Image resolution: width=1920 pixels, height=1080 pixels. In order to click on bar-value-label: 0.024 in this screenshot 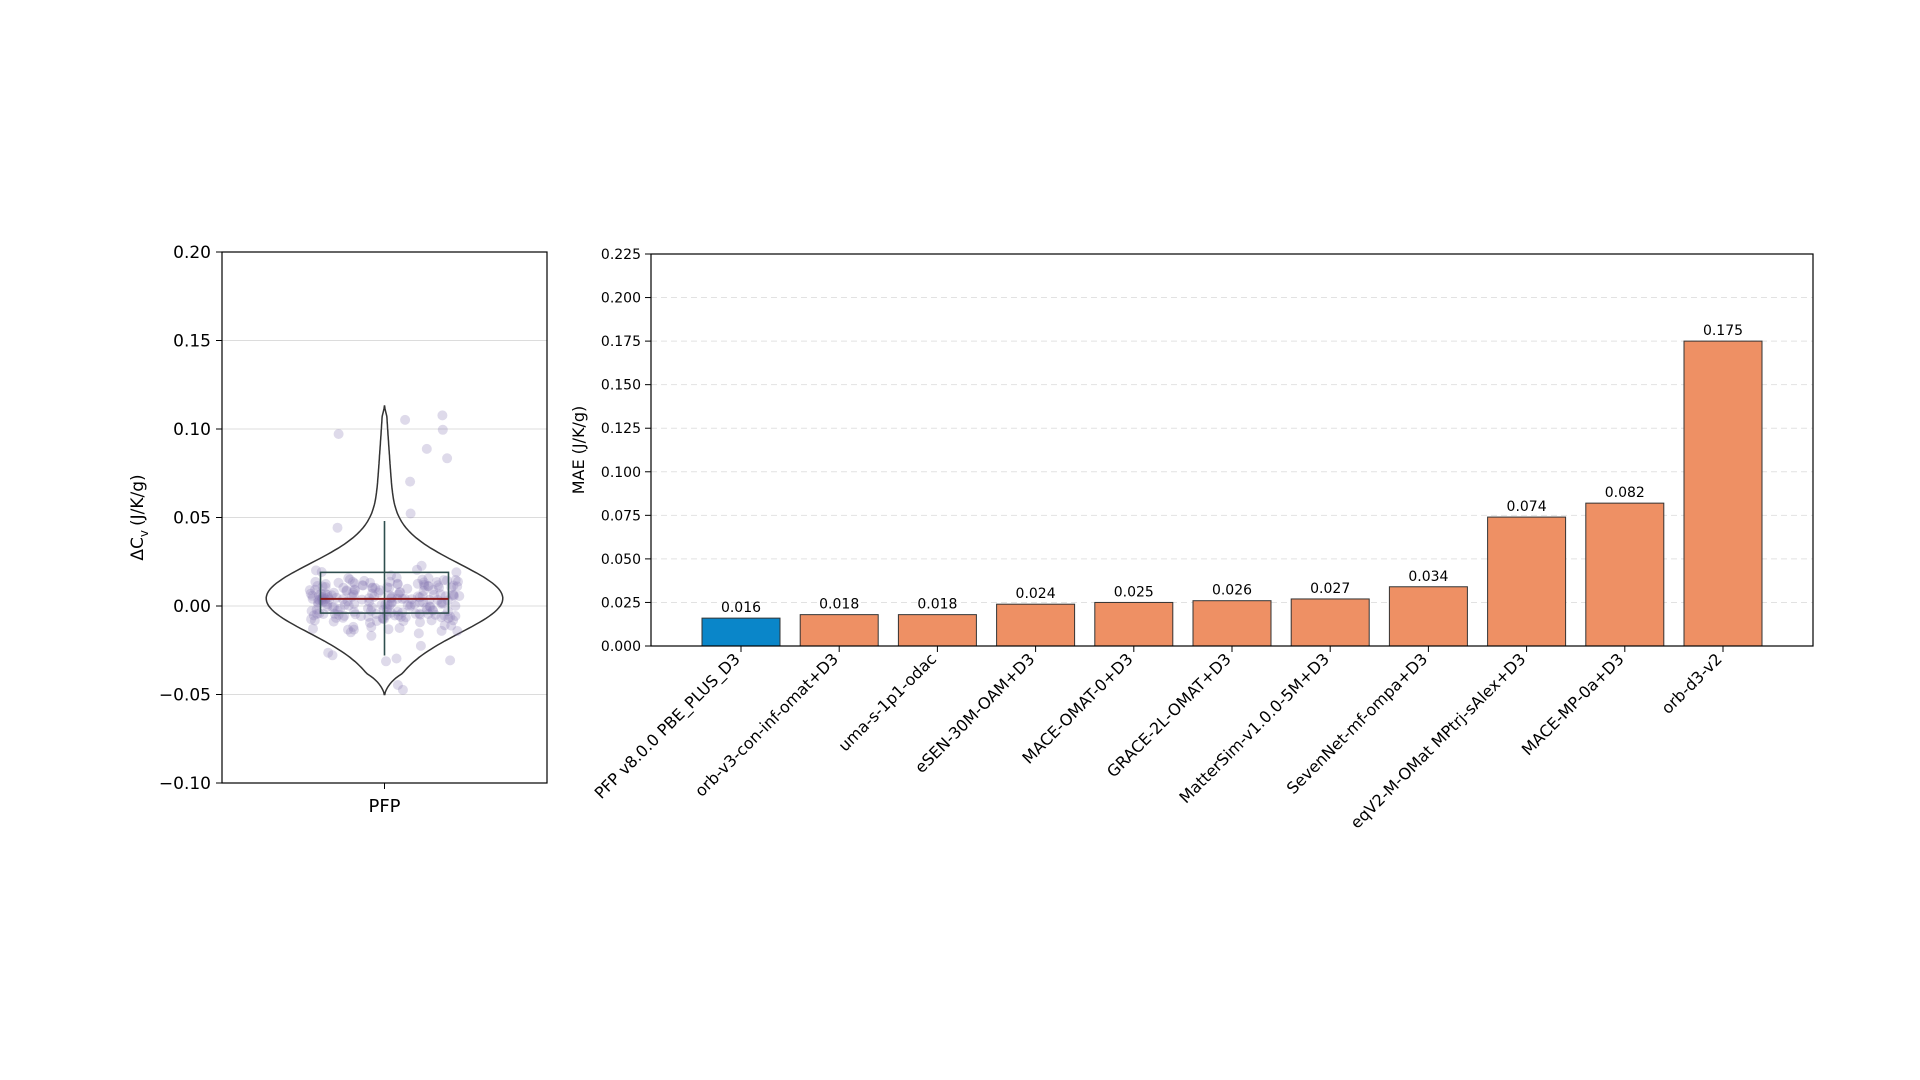, I will do `click(1036, 594)`.